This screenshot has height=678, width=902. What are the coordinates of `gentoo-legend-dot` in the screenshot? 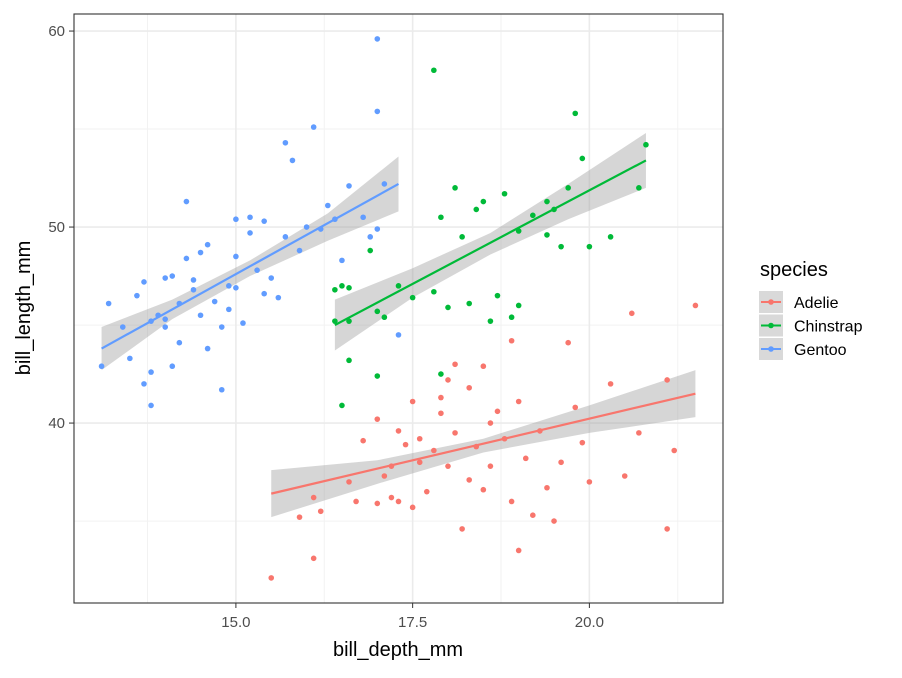 It's located at (771, 349).